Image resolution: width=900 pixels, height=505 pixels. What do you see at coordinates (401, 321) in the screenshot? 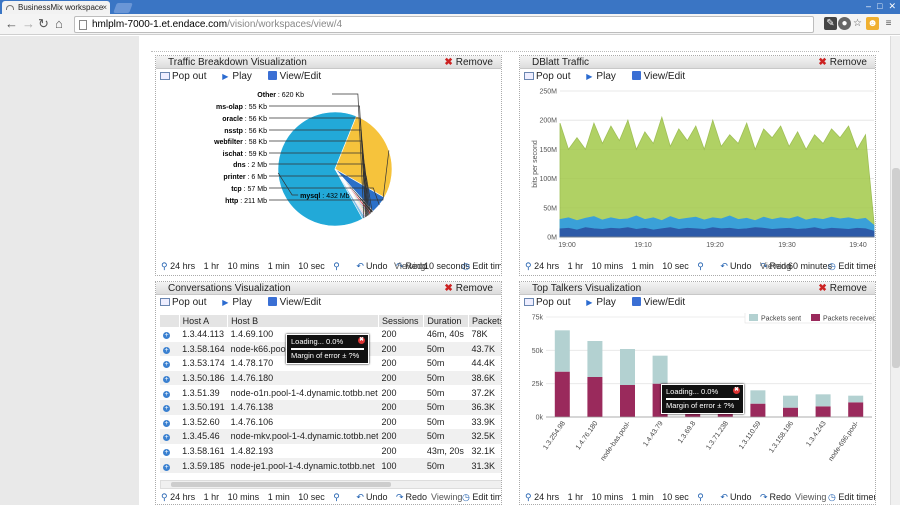
I see `col-sessions: Sessions` at bounding box center [401, 321].